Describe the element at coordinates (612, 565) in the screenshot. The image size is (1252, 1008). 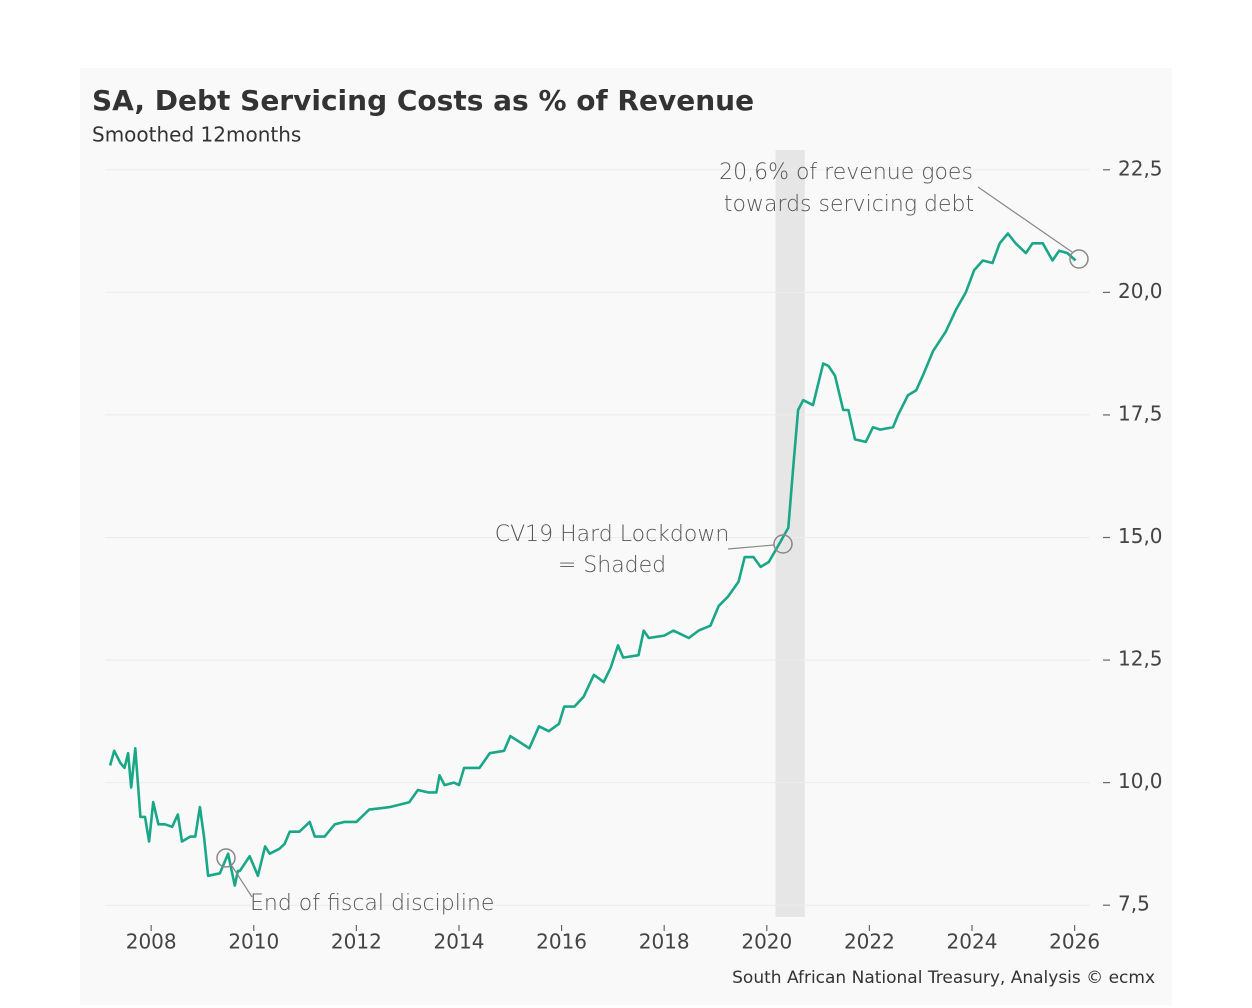
I see `annotation-text: = Shaded` at that location.